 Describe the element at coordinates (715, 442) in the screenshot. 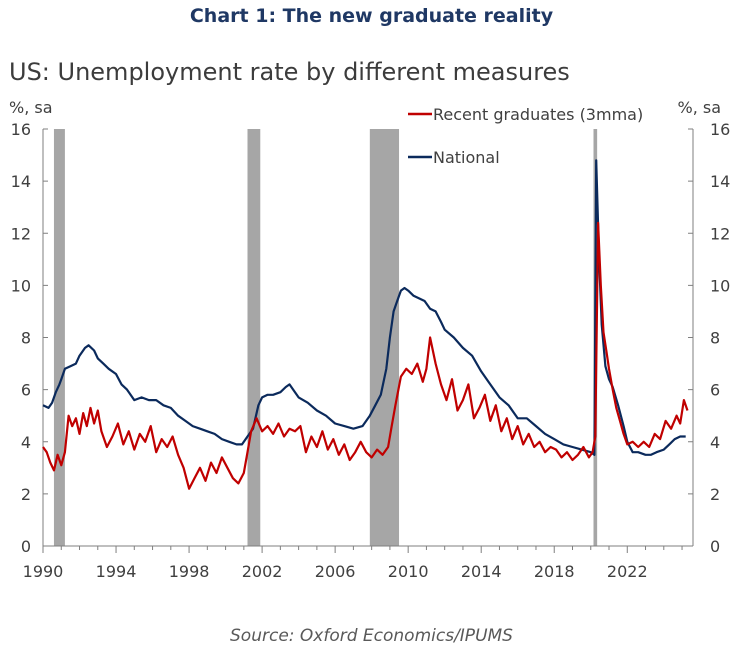

I see `right-y-tick-label: 4` at that location.